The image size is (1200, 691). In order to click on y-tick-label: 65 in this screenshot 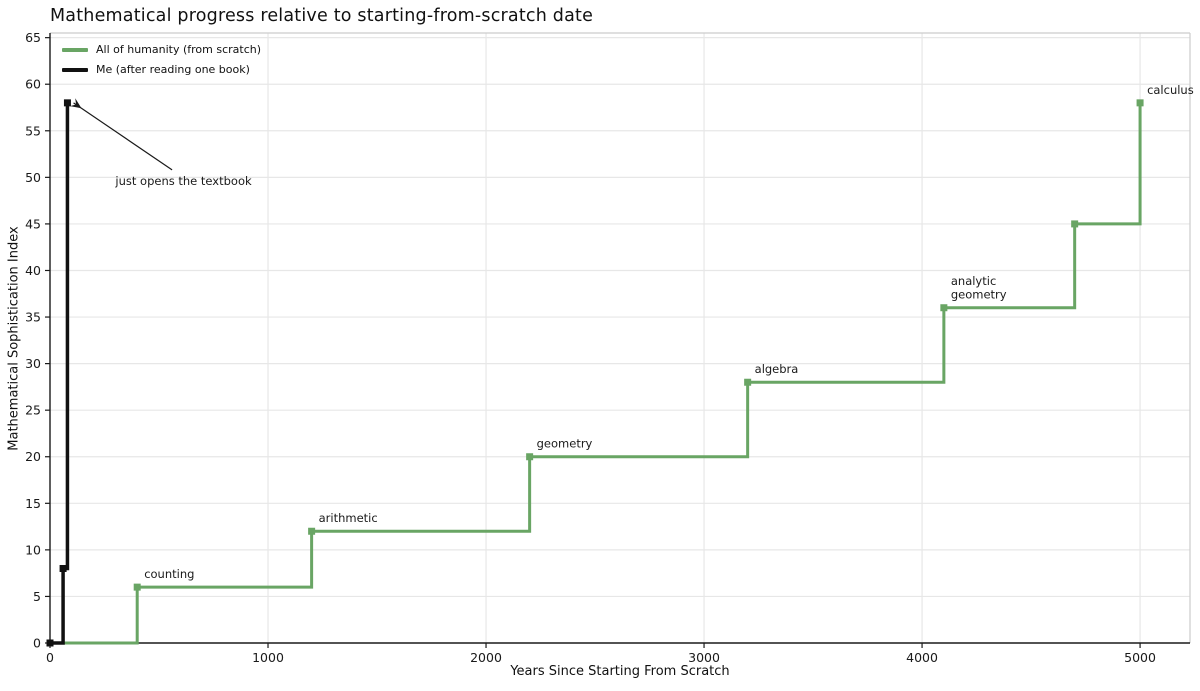, I will do `click(33, 37)`.